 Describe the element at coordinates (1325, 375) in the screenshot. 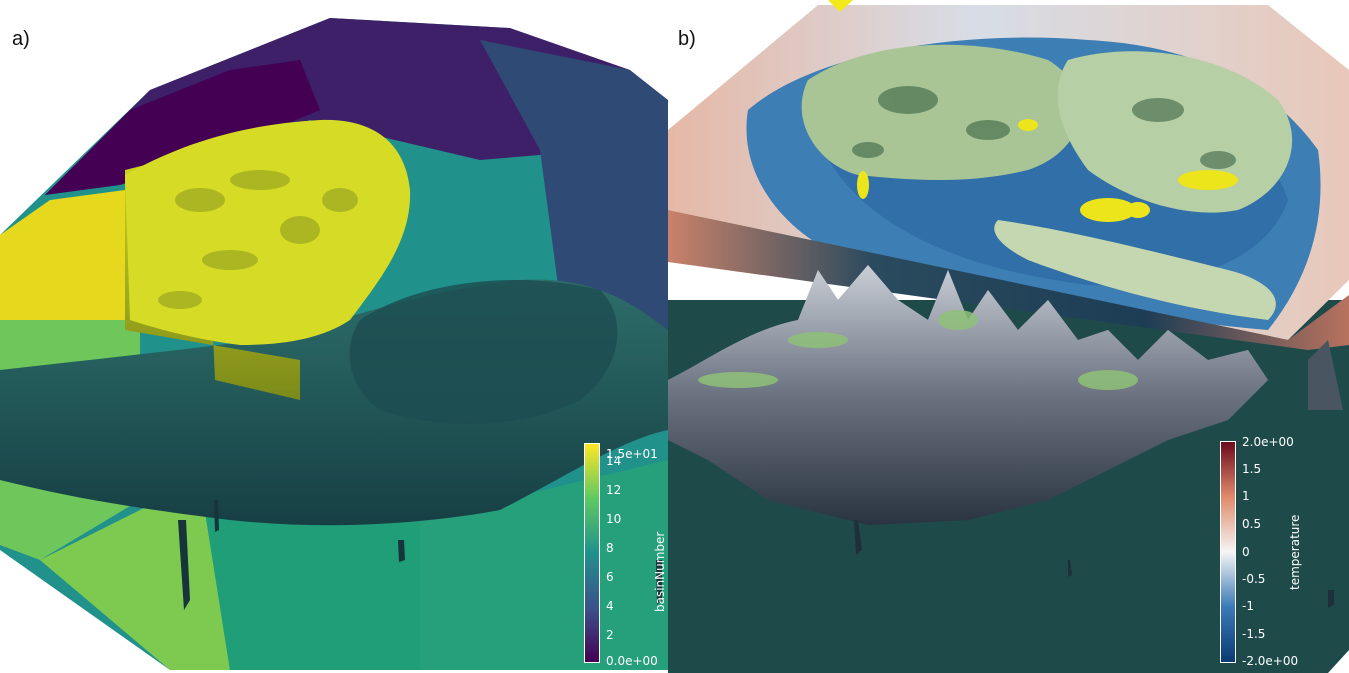

I see `ridge-spike-right` at that location.